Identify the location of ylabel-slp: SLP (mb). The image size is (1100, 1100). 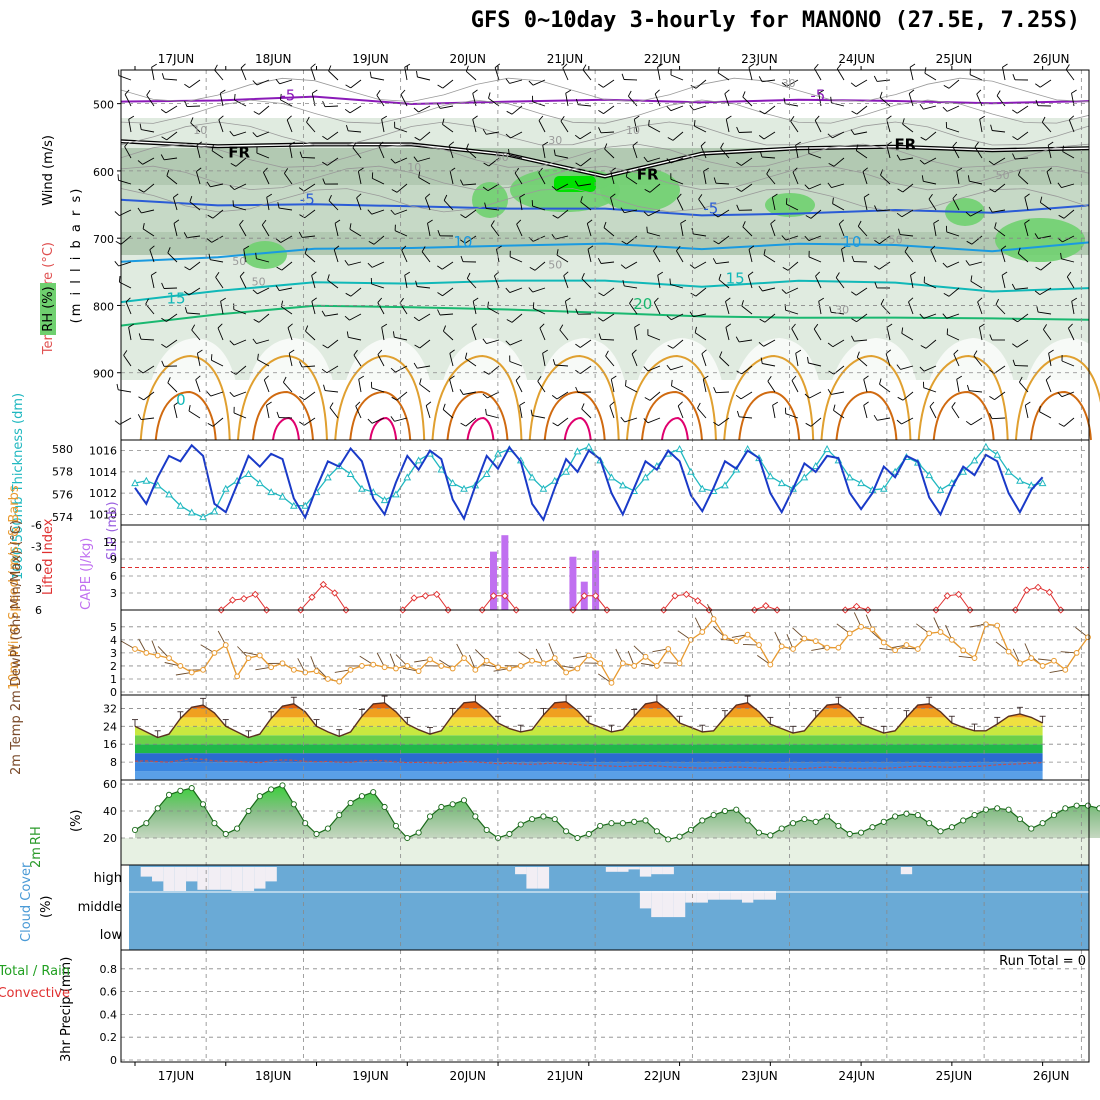
(112, 530).